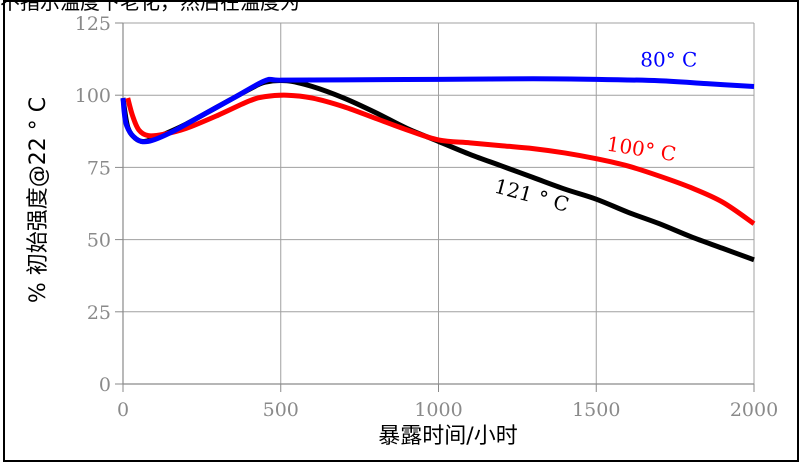 Image resolution: width=807 pixels, height=470 pixels. What do you see at coordinates (281, 410) in the screenshot?
I see `x-tick-label: 500` at bounding box center [281, 410].